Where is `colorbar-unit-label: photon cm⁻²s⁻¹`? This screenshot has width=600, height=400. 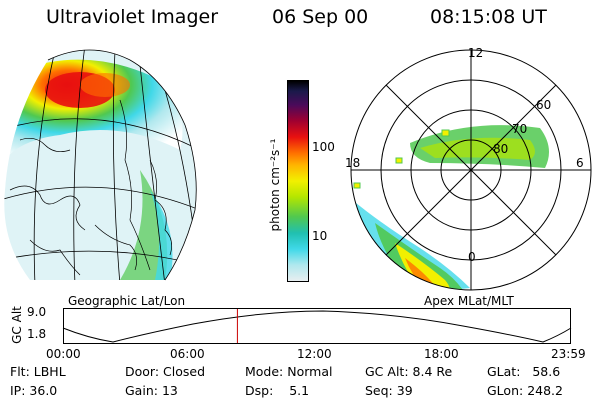 colorbar-unit-label: photon cm⁻²s⁻¹ is located at coordinates (275, 185).